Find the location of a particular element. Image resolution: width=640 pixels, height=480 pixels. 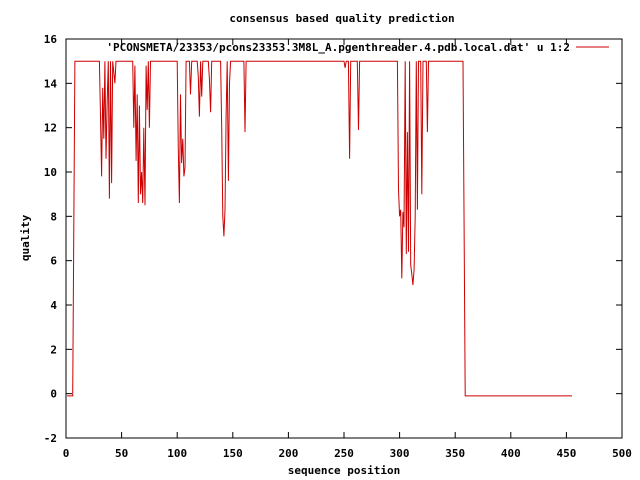

y-tick-label: 8 is located at coordinates (53, 216).